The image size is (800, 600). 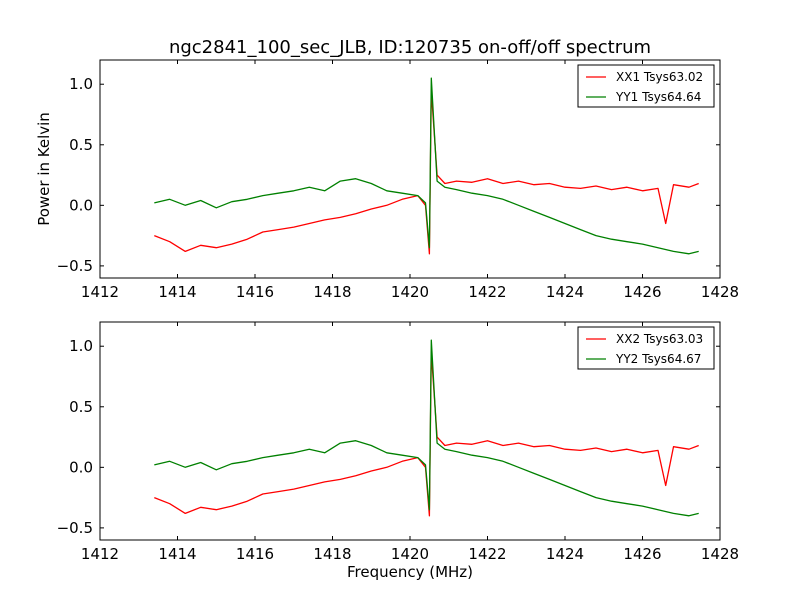 I want to click on legend-label: YY1 Tsys64.64, so click(x=658, y=97).